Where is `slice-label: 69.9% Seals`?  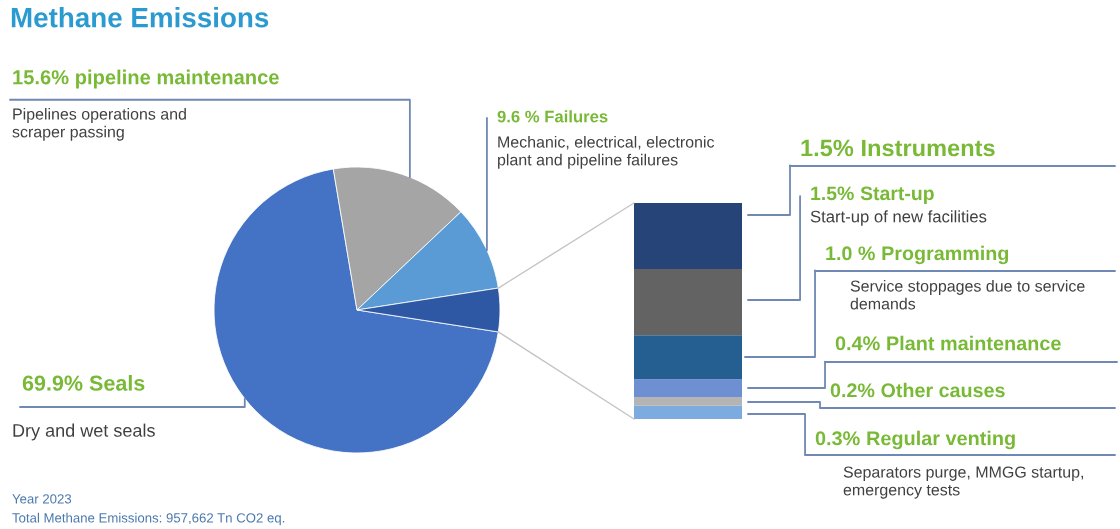 slice-label: 69.9% Seals is located at coordinates (83, 382).